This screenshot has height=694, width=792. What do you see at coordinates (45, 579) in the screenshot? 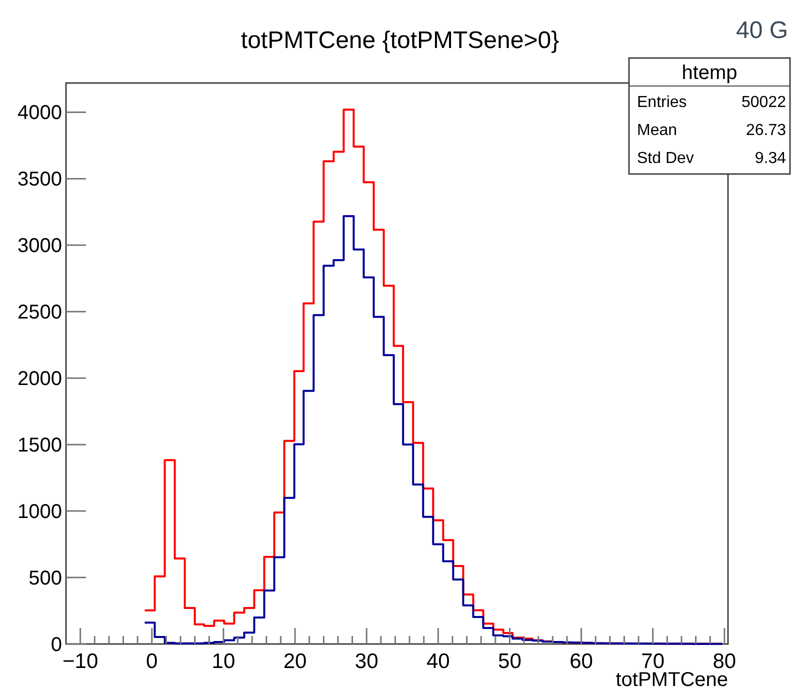
I see `y-tick-label: 500` at bounding box center [45, 579].